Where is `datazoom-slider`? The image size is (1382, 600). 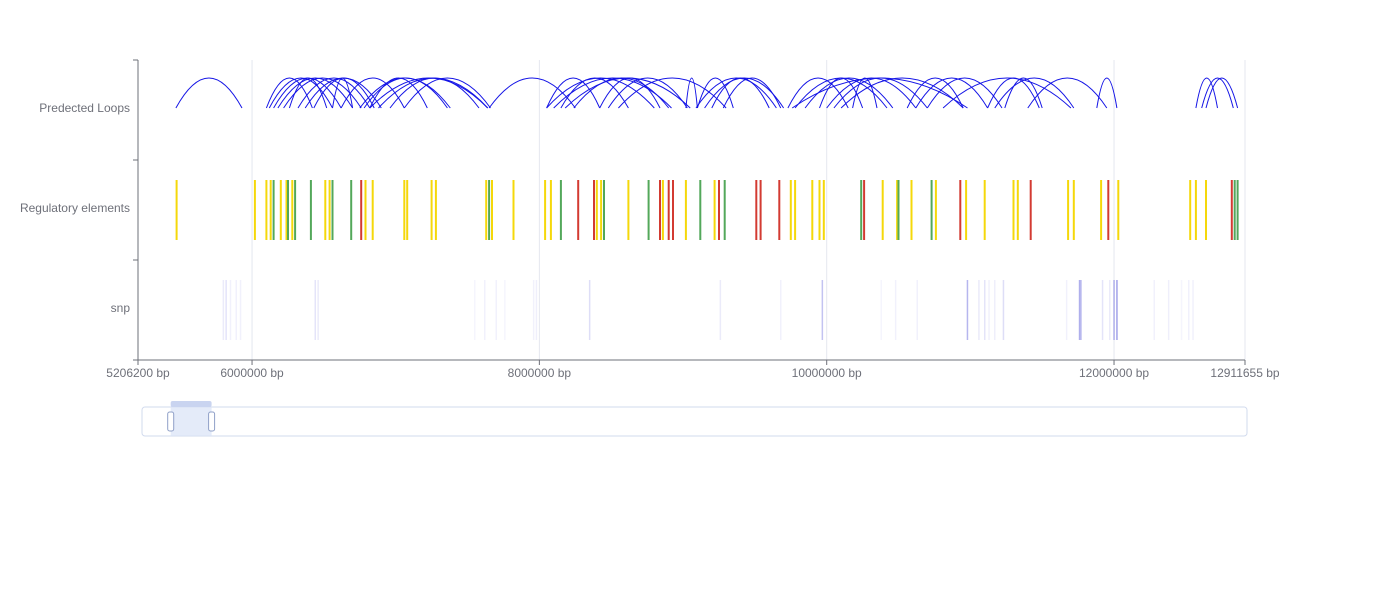
datazoom-slider is located at coordinates (694, 419).